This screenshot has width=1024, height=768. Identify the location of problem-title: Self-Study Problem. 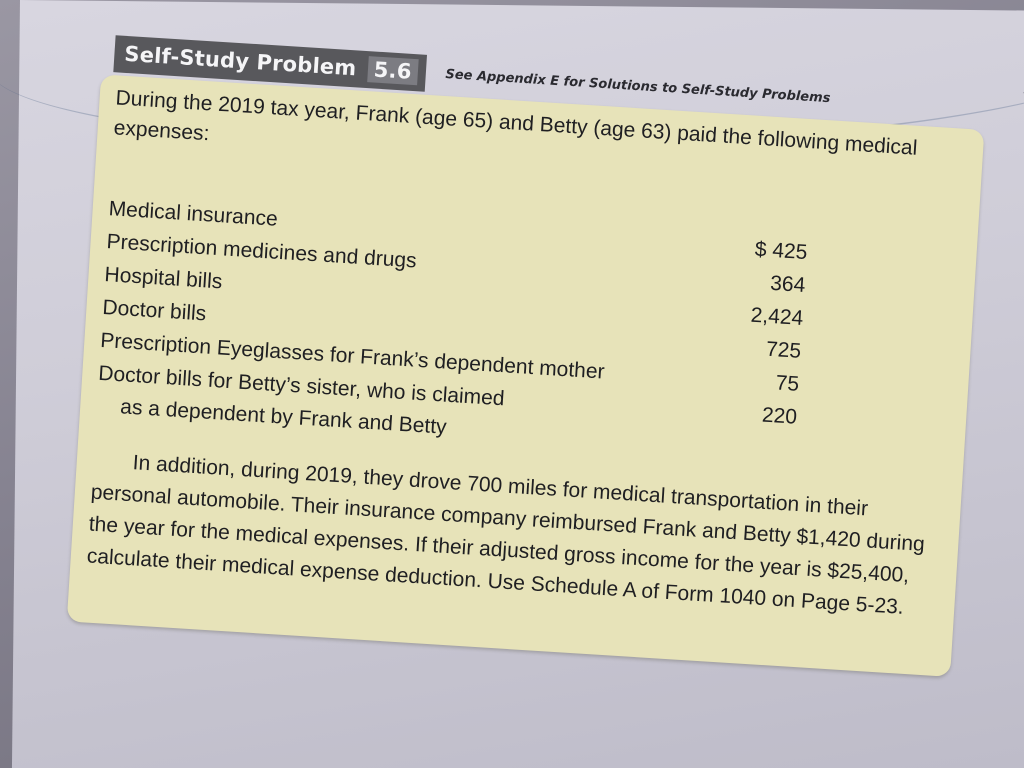
(240, 61).